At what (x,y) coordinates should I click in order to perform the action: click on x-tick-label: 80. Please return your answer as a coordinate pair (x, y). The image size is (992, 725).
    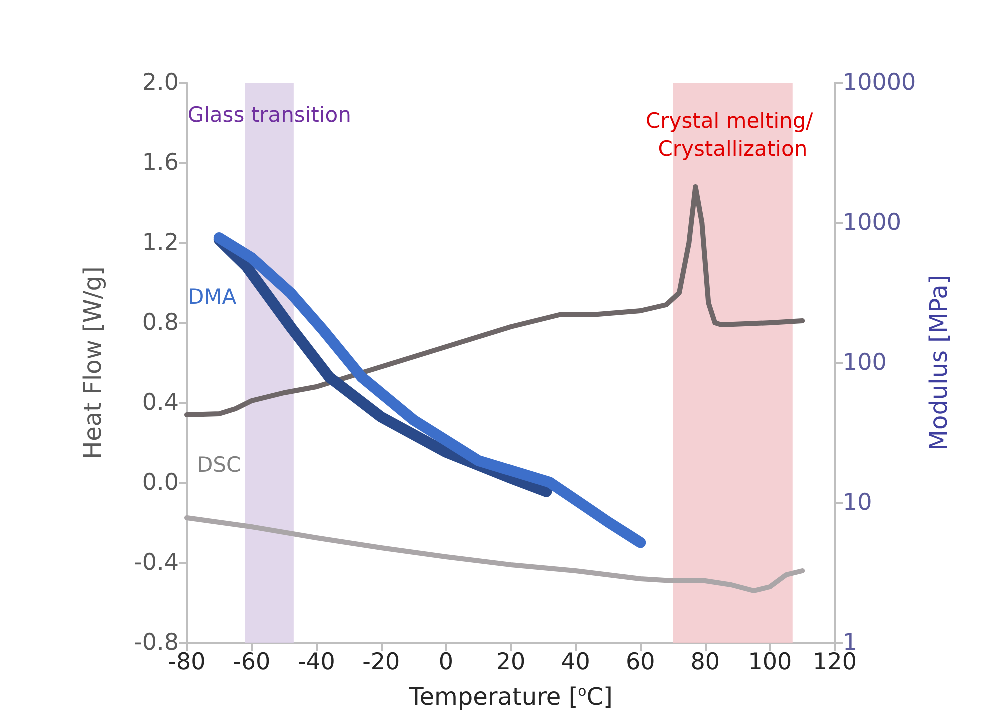
    Looking at the image, I should click on (705, 663).